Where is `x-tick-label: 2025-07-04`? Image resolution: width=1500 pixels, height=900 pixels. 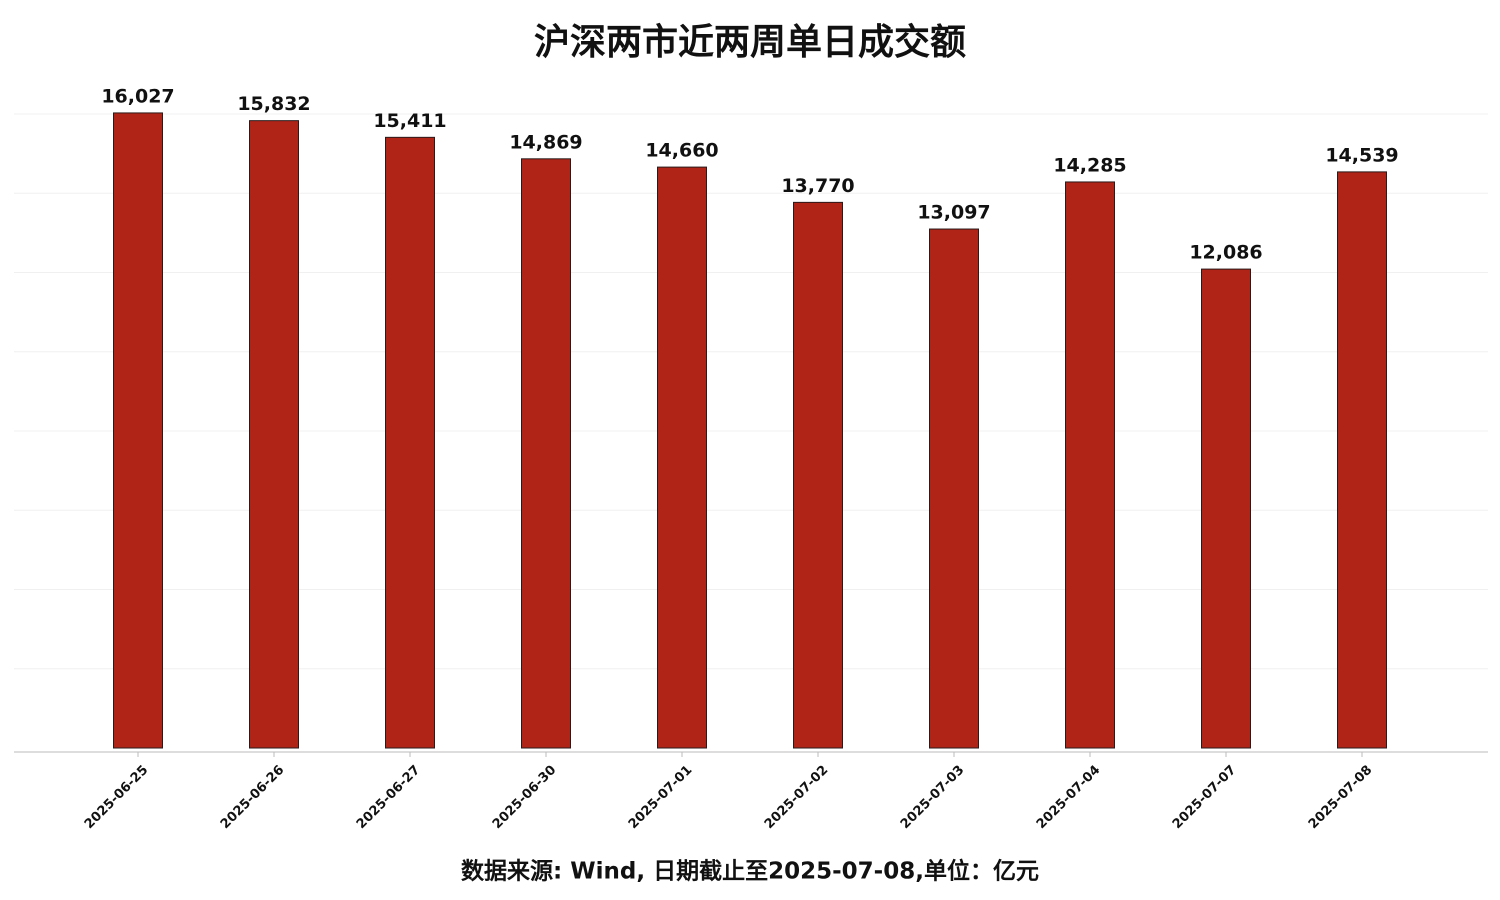 x-tick-label: 2025-07-04 is located at coordinates (1068, 797).